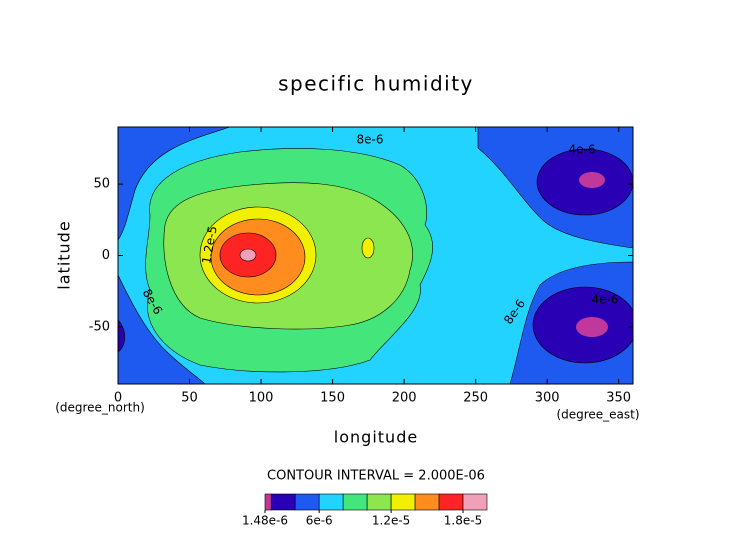 The image size is (752, 536). Describe the element at coordinates (376, 476) in the screenshot. I see `contour-interval: CONTOUR INTERVAL = 2.000E-06` at that location.